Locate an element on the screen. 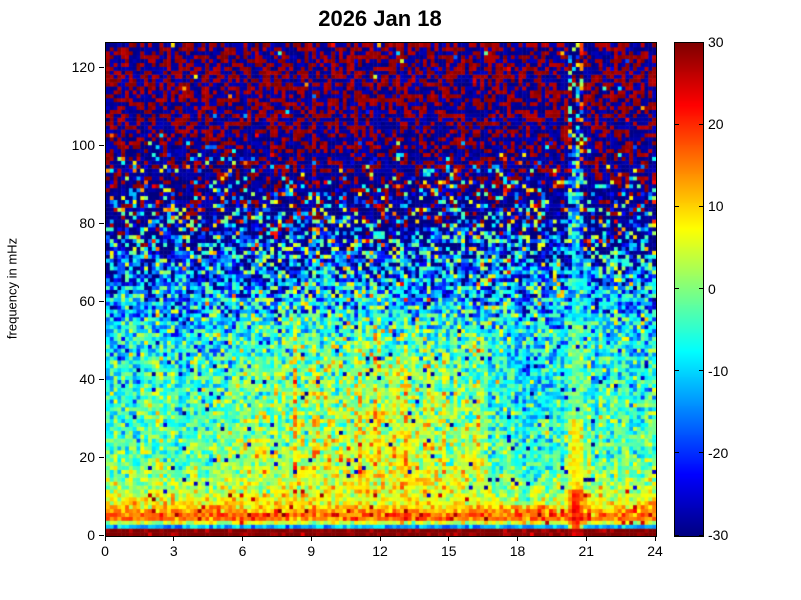  colorbar-tick-label: 0 is located at coordinates (712, 288).